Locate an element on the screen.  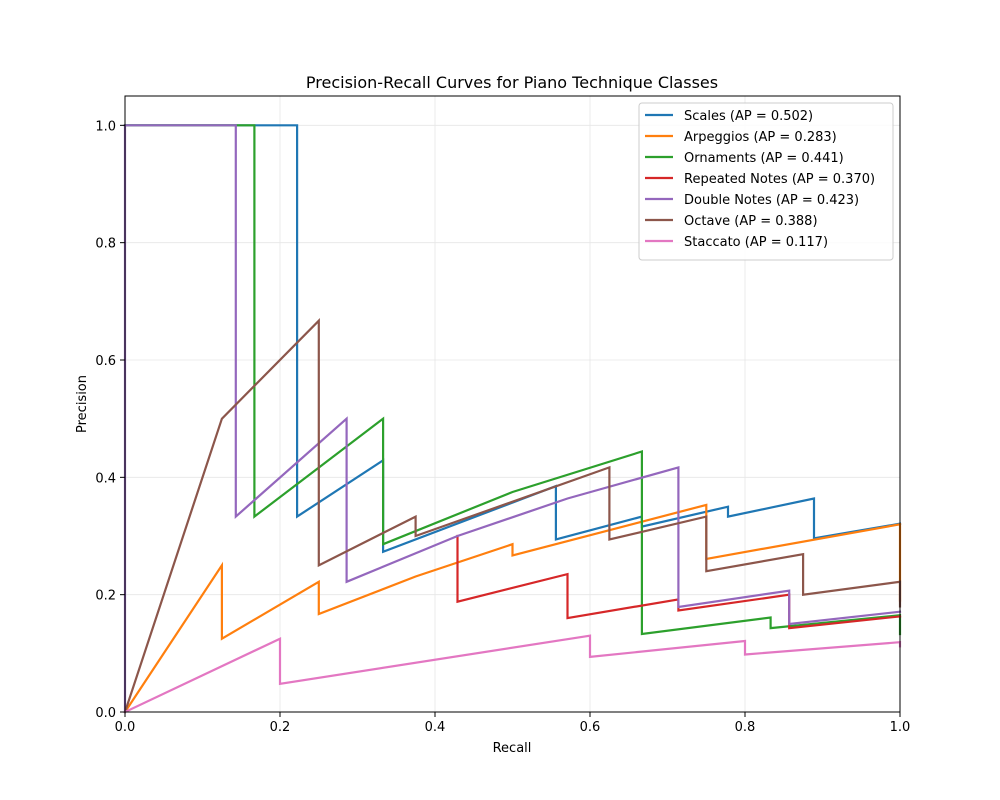
x-axis-label: Recall is located at coordinates (512, 748).